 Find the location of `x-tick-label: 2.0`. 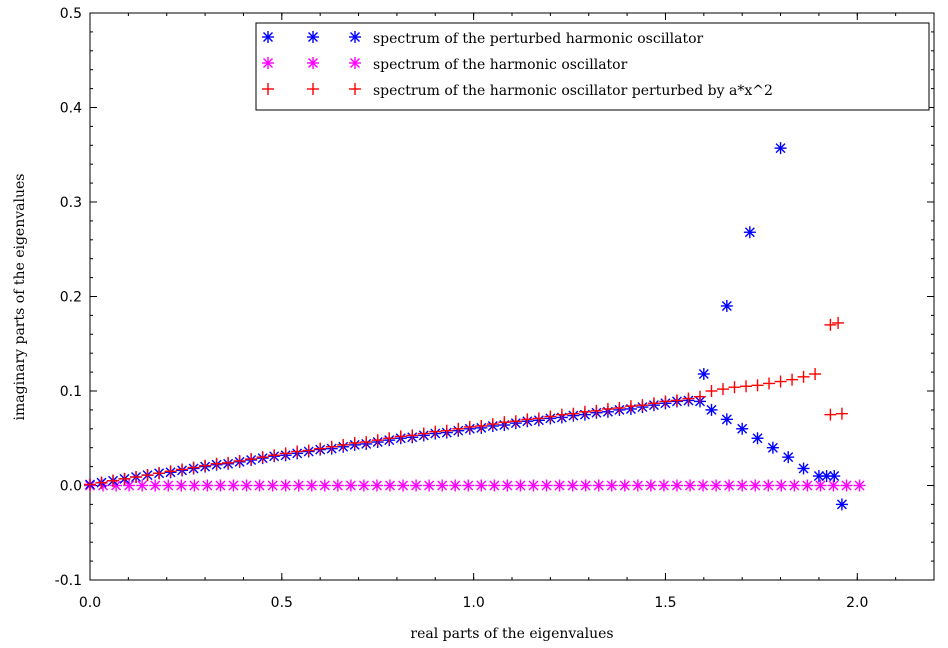

x-tick-label: 2.0 is located at coordinates (857, 603).